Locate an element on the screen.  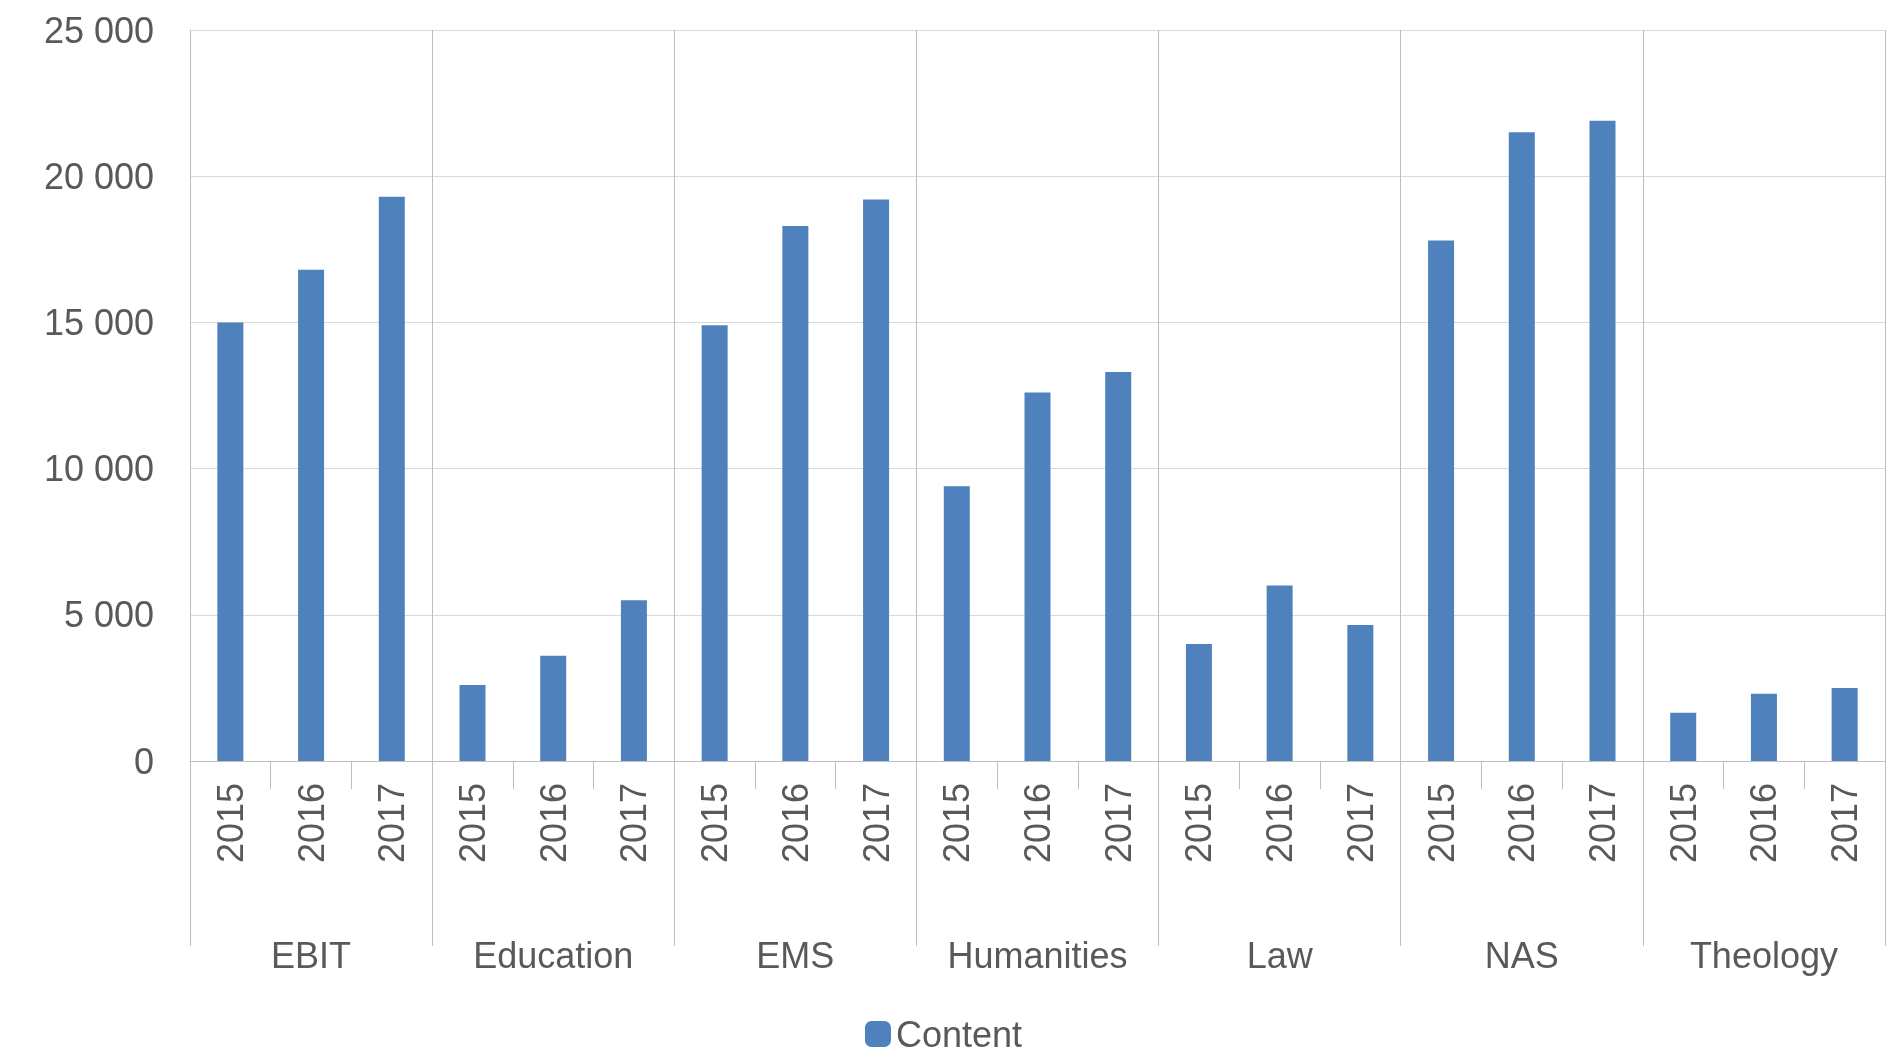
text: Law is located at coordinates (1280, 955).